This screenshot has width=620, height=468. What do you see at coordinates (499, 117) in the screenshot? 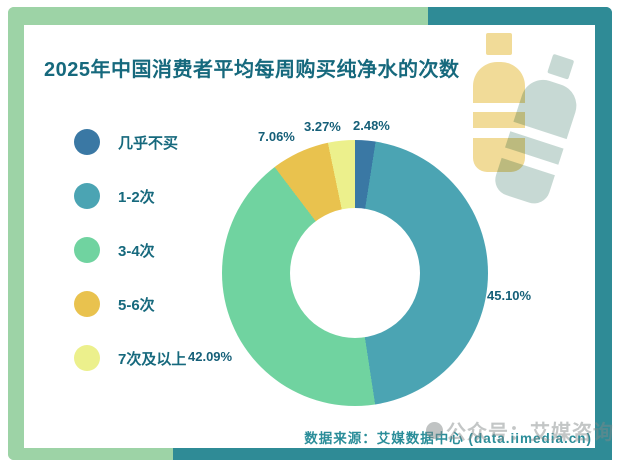
I see `bottle-body` at bounding box center [499, 117].